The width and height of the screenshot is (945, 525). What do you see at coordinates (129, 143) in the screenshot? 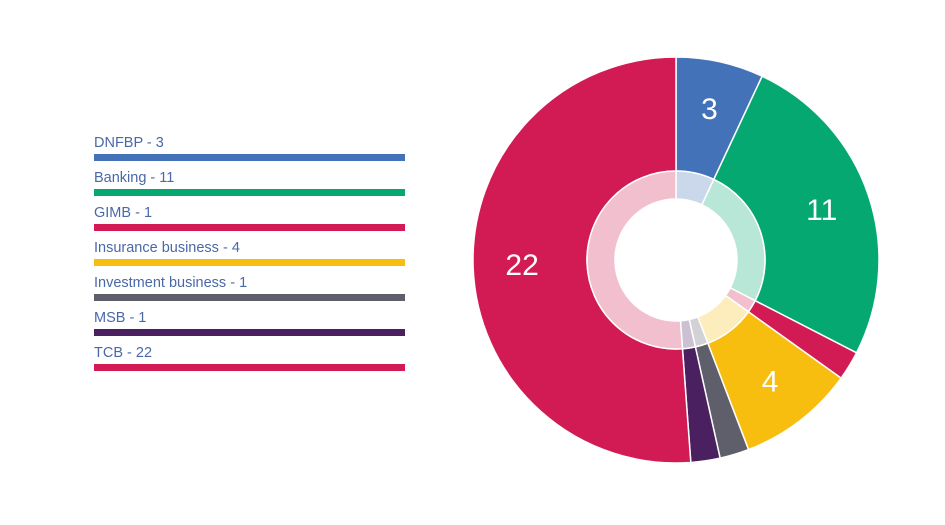
I see `legend-label: DNFBP - 3` at bounding box center [129, 143].